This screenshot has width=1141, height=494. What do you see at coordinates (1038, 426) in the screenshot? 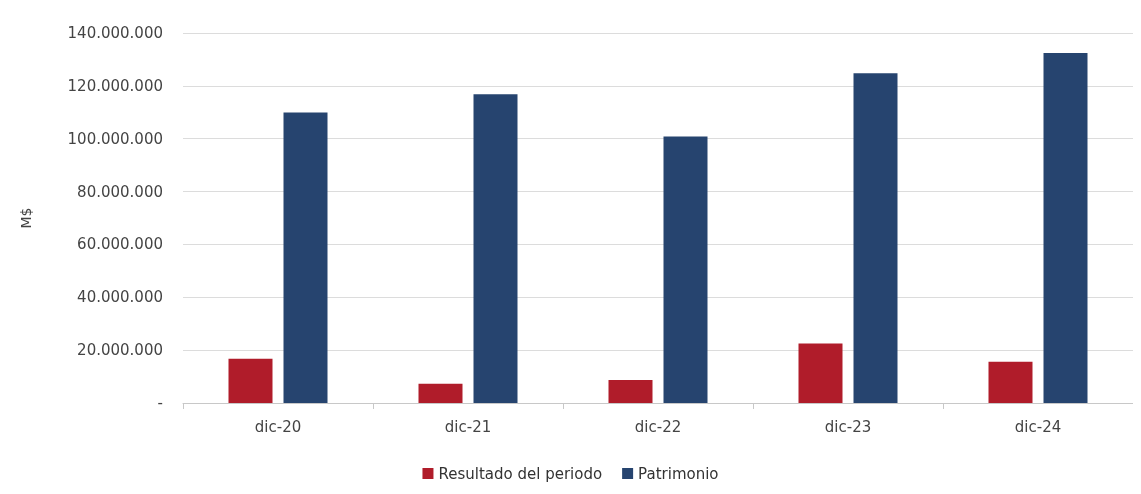
I see `x-tick-label: dic-24` at bounding box center [1038, 426].